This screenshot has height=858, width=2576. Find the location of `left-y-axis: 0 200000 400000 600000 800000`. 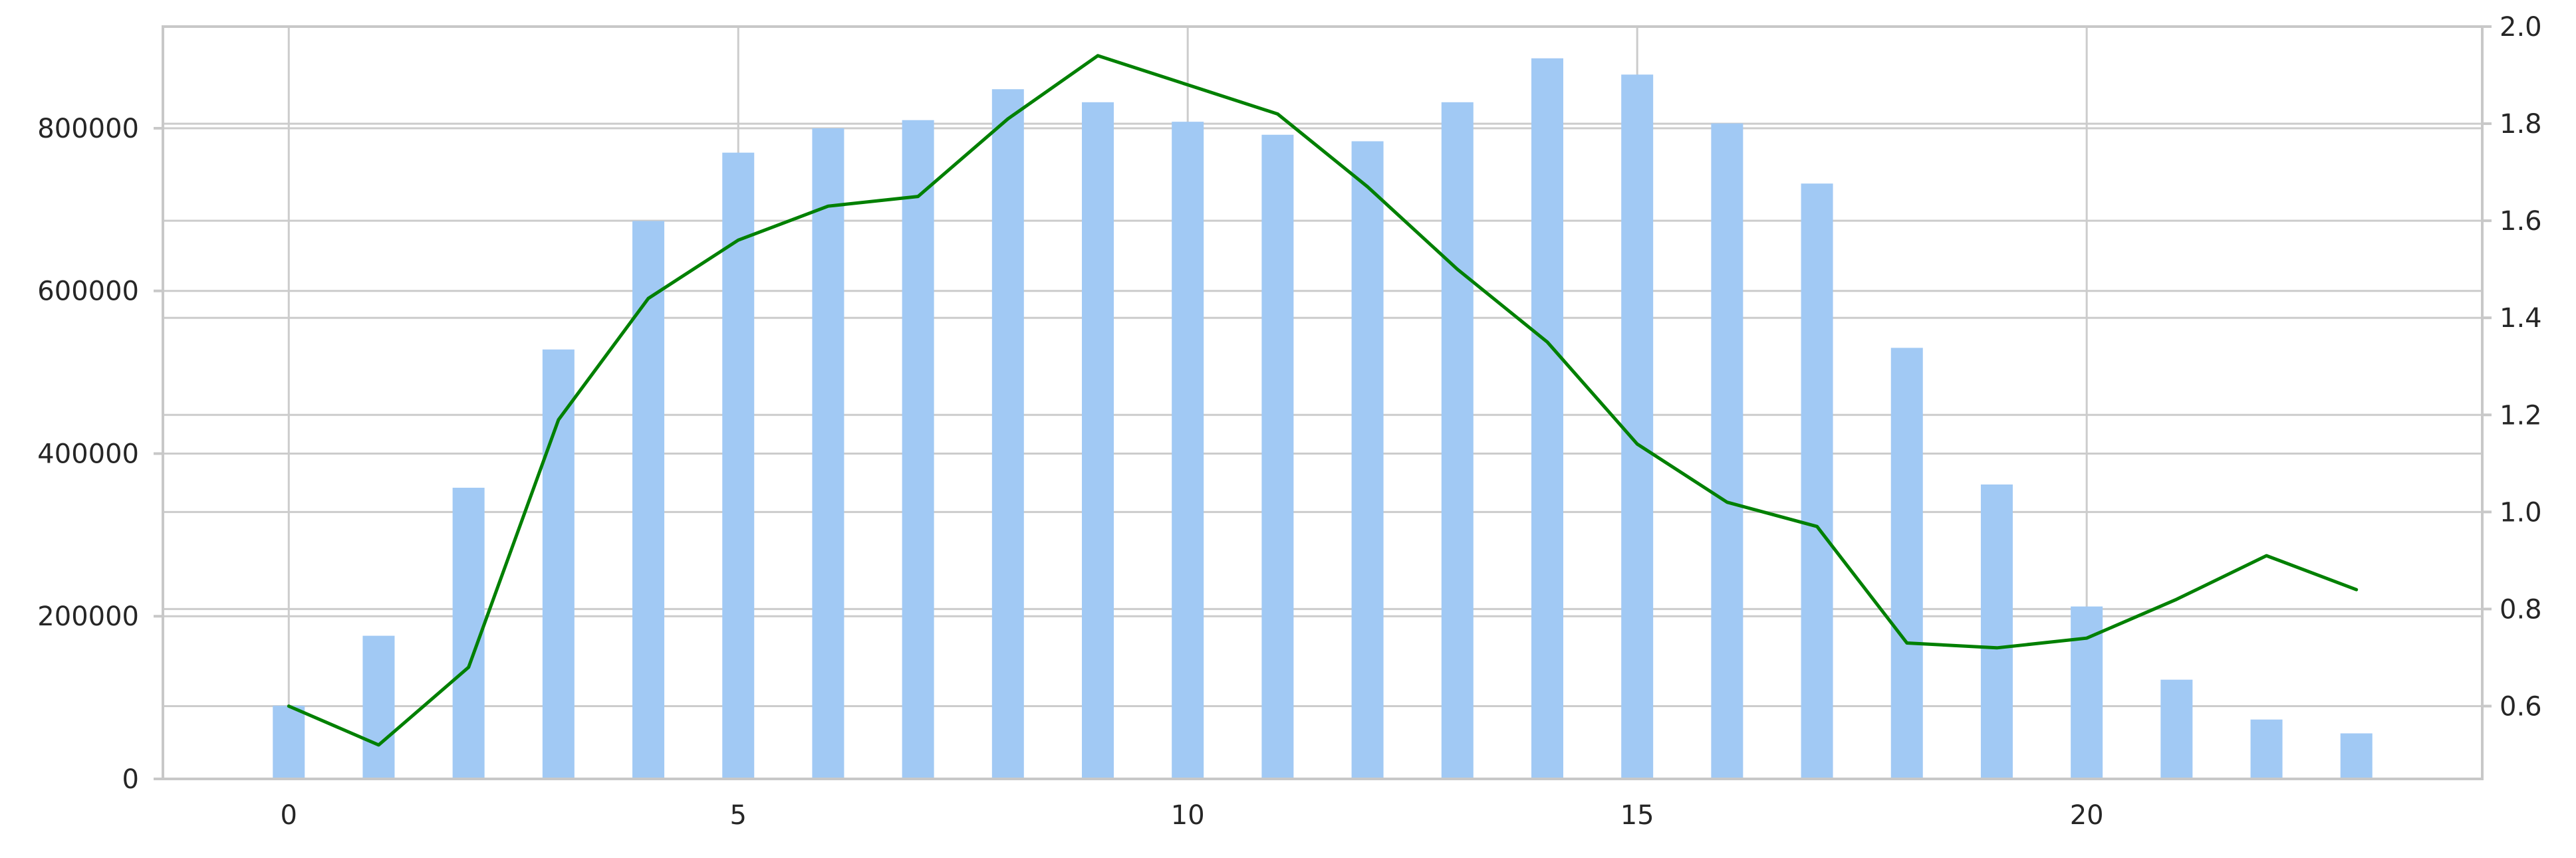

left-y-axis: 0 200000 400000 600000 800000 is located at coordinates (100, 455).